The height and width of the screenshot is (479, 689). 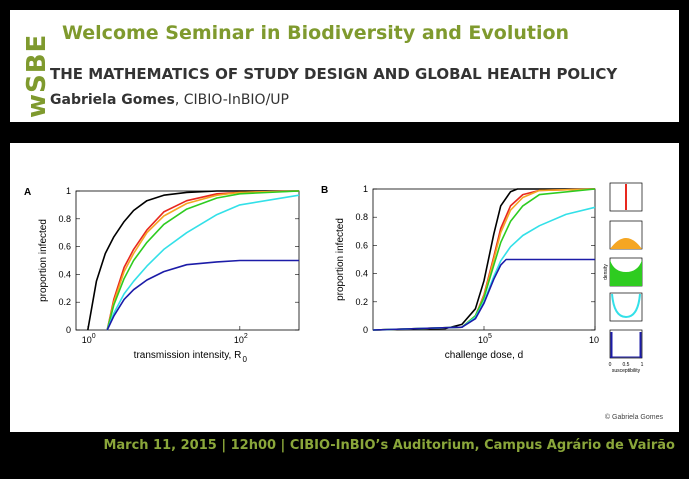 What do you see at coordinates (606, 272) in the screenshot?
I see `legend-ylabel: density` at bounding box center [606, 272].